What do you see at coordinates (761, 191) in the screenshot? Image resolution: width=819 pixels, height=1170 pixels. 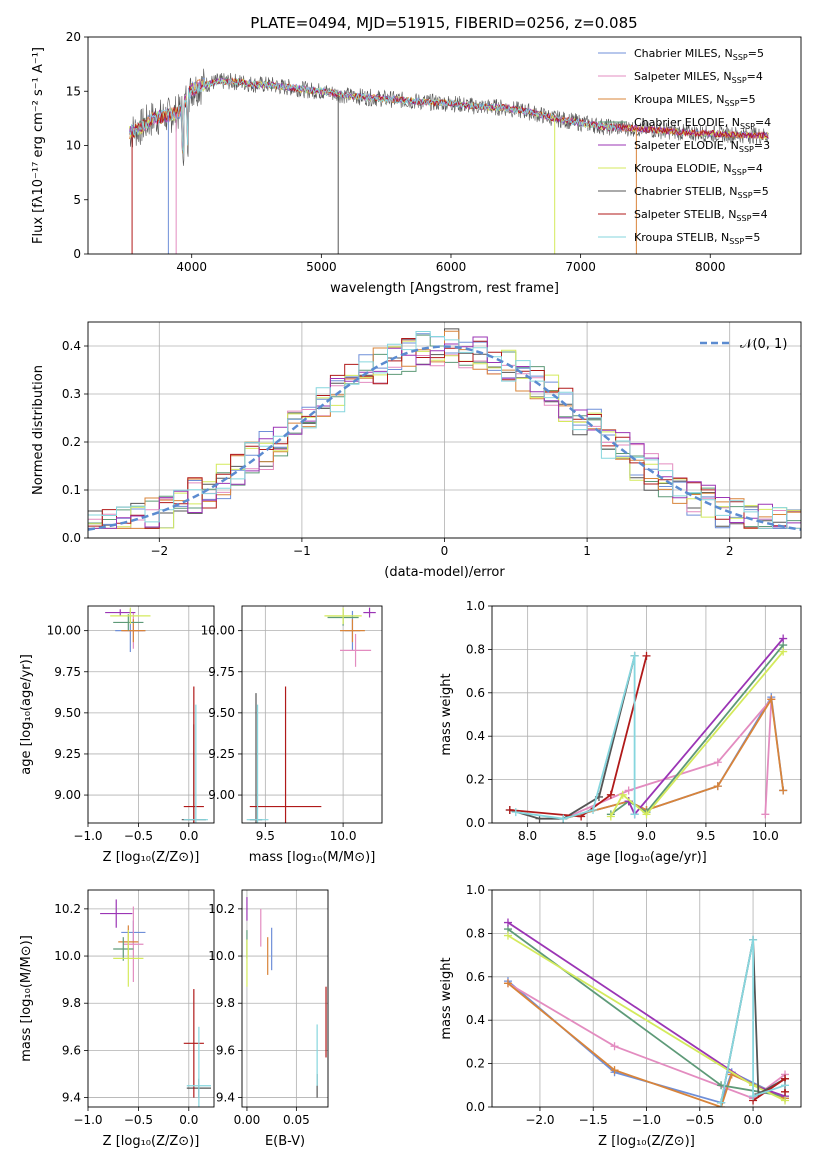 I see `spectrum-legend-nssp-6: =5` at bounding box center [761, 191].